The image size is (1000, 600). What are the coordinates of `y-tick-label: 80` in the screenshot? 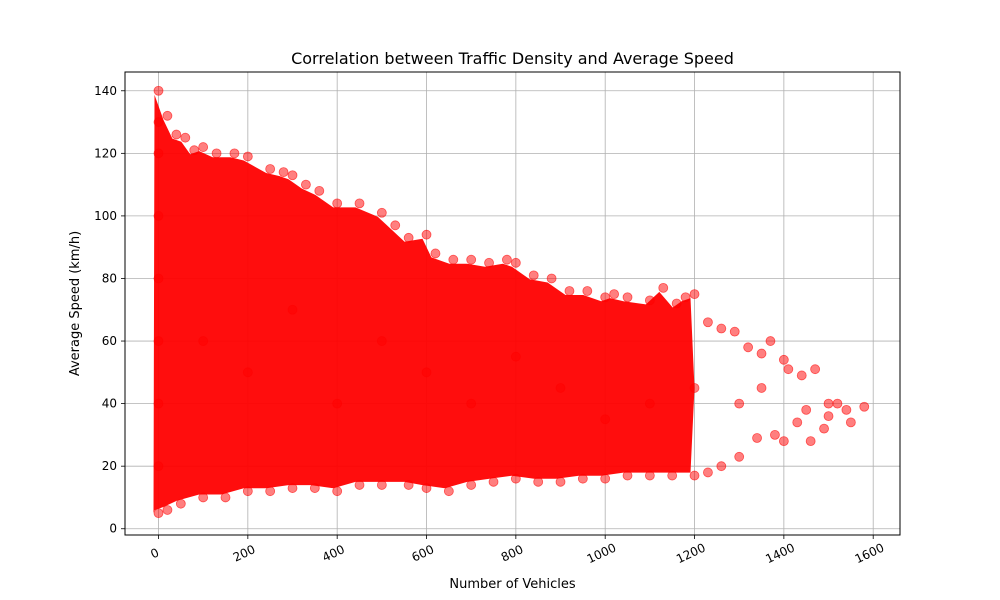 It's located at (109, 278).